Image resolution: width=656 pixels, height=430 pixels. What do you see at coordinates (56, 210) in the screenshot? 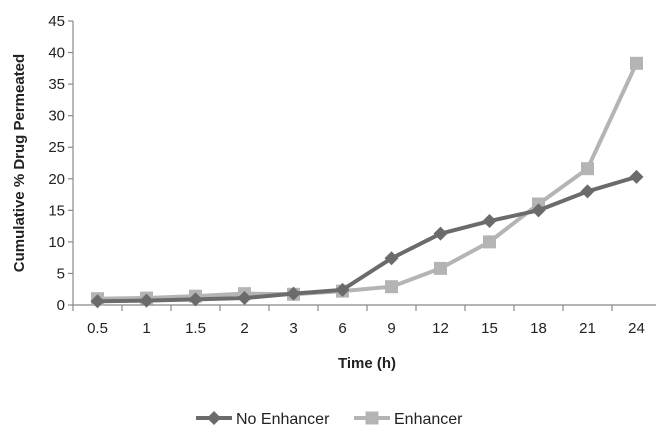
I see `y-tick-label: 15` at bounding box center [56, 210].